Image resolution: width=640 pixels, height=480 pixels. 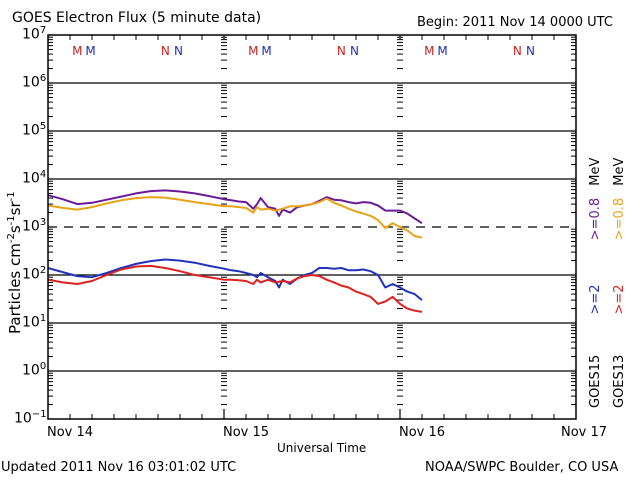 What do you see at coordinates (515, 22) in the screenshot?
I see `begin-label: Begin: 2011 Nov 14 0000 UTC` at bounding box center [515, 22].